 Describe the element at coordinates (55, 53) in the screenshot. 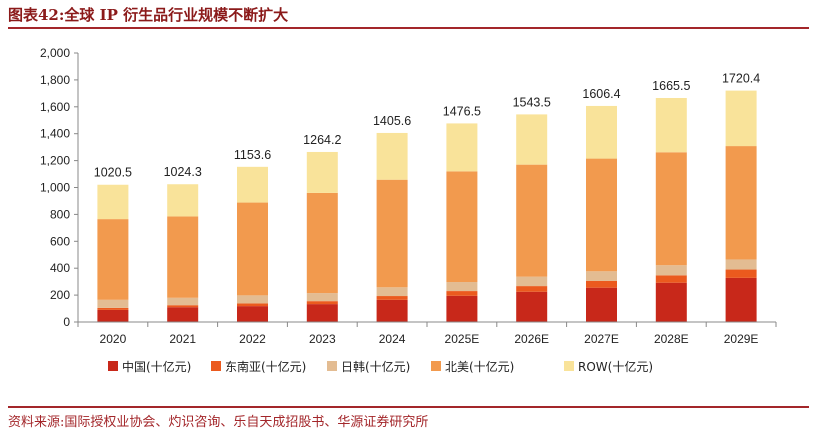

I see `y-tick-label: 2,000` at that location.